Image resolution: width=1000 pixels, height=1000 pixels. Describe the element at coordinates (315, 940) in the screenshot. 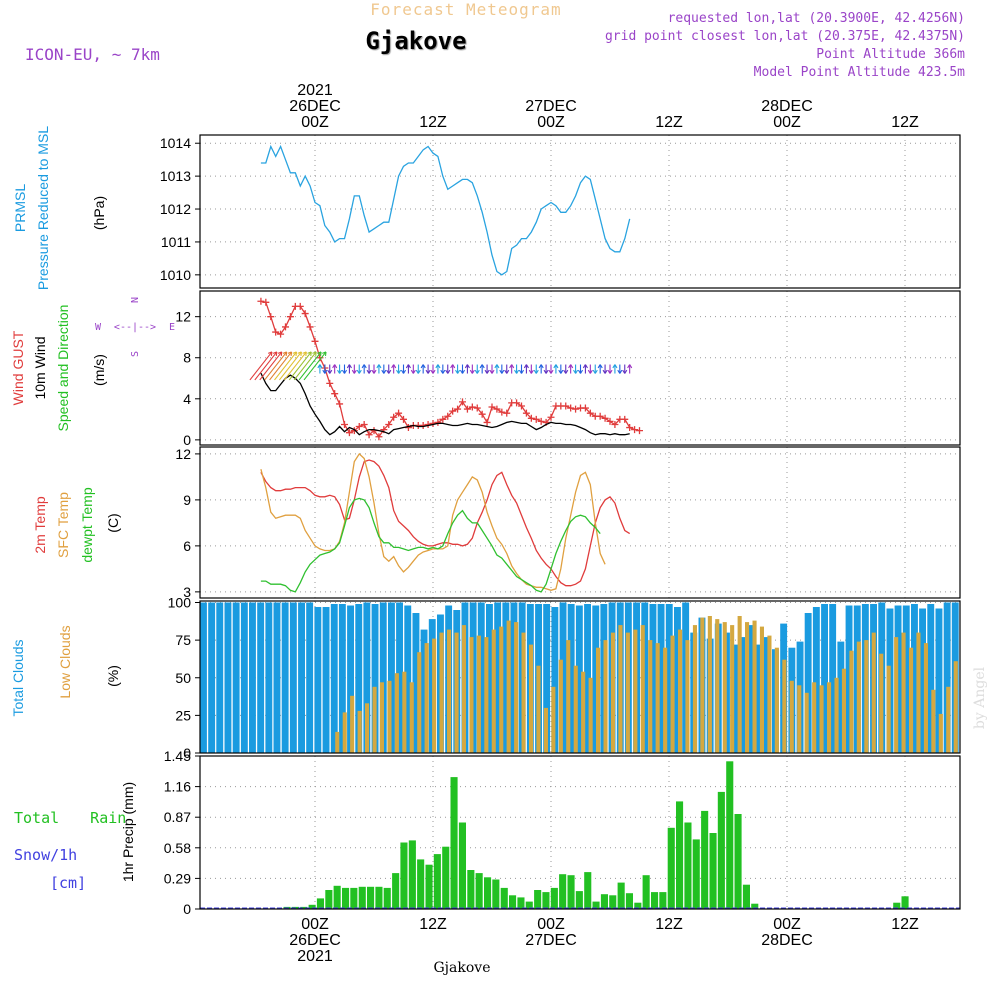

I see `bottom-time-label: 26DEC` at that location.